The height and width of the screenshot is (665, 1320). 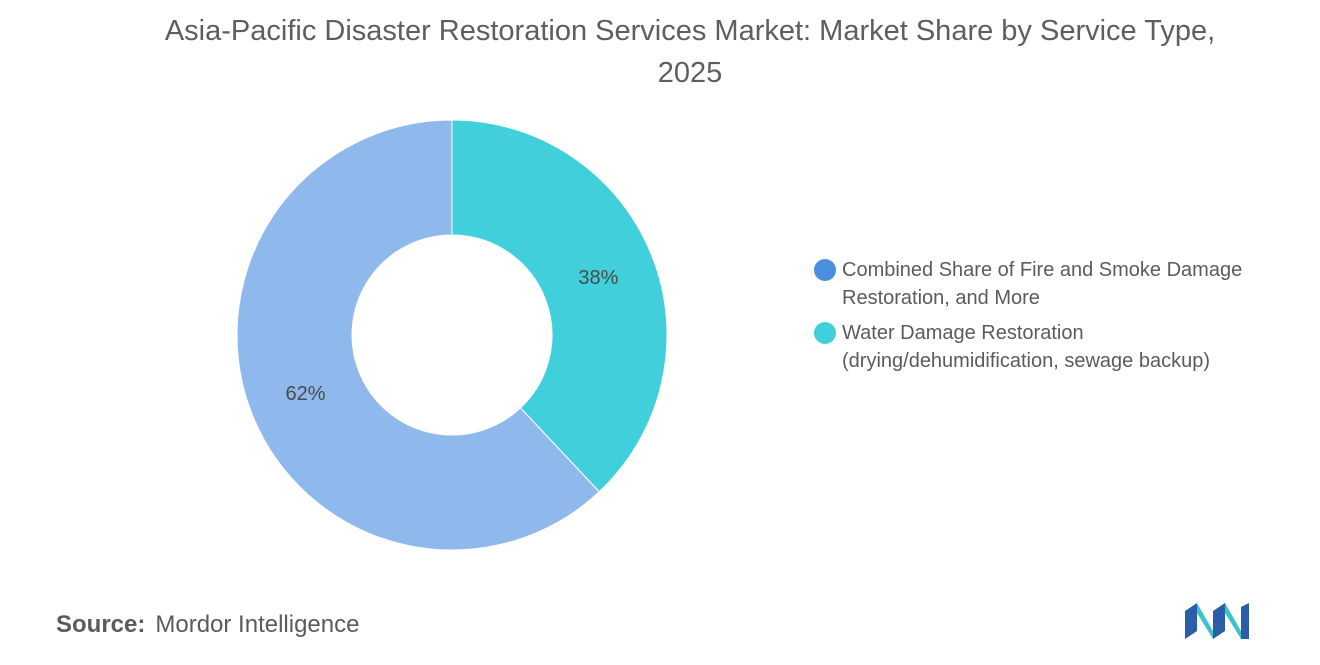 I want to click on legend-label-fire-smoke-line2: Restoration, and More, so click(x=941, y=298).